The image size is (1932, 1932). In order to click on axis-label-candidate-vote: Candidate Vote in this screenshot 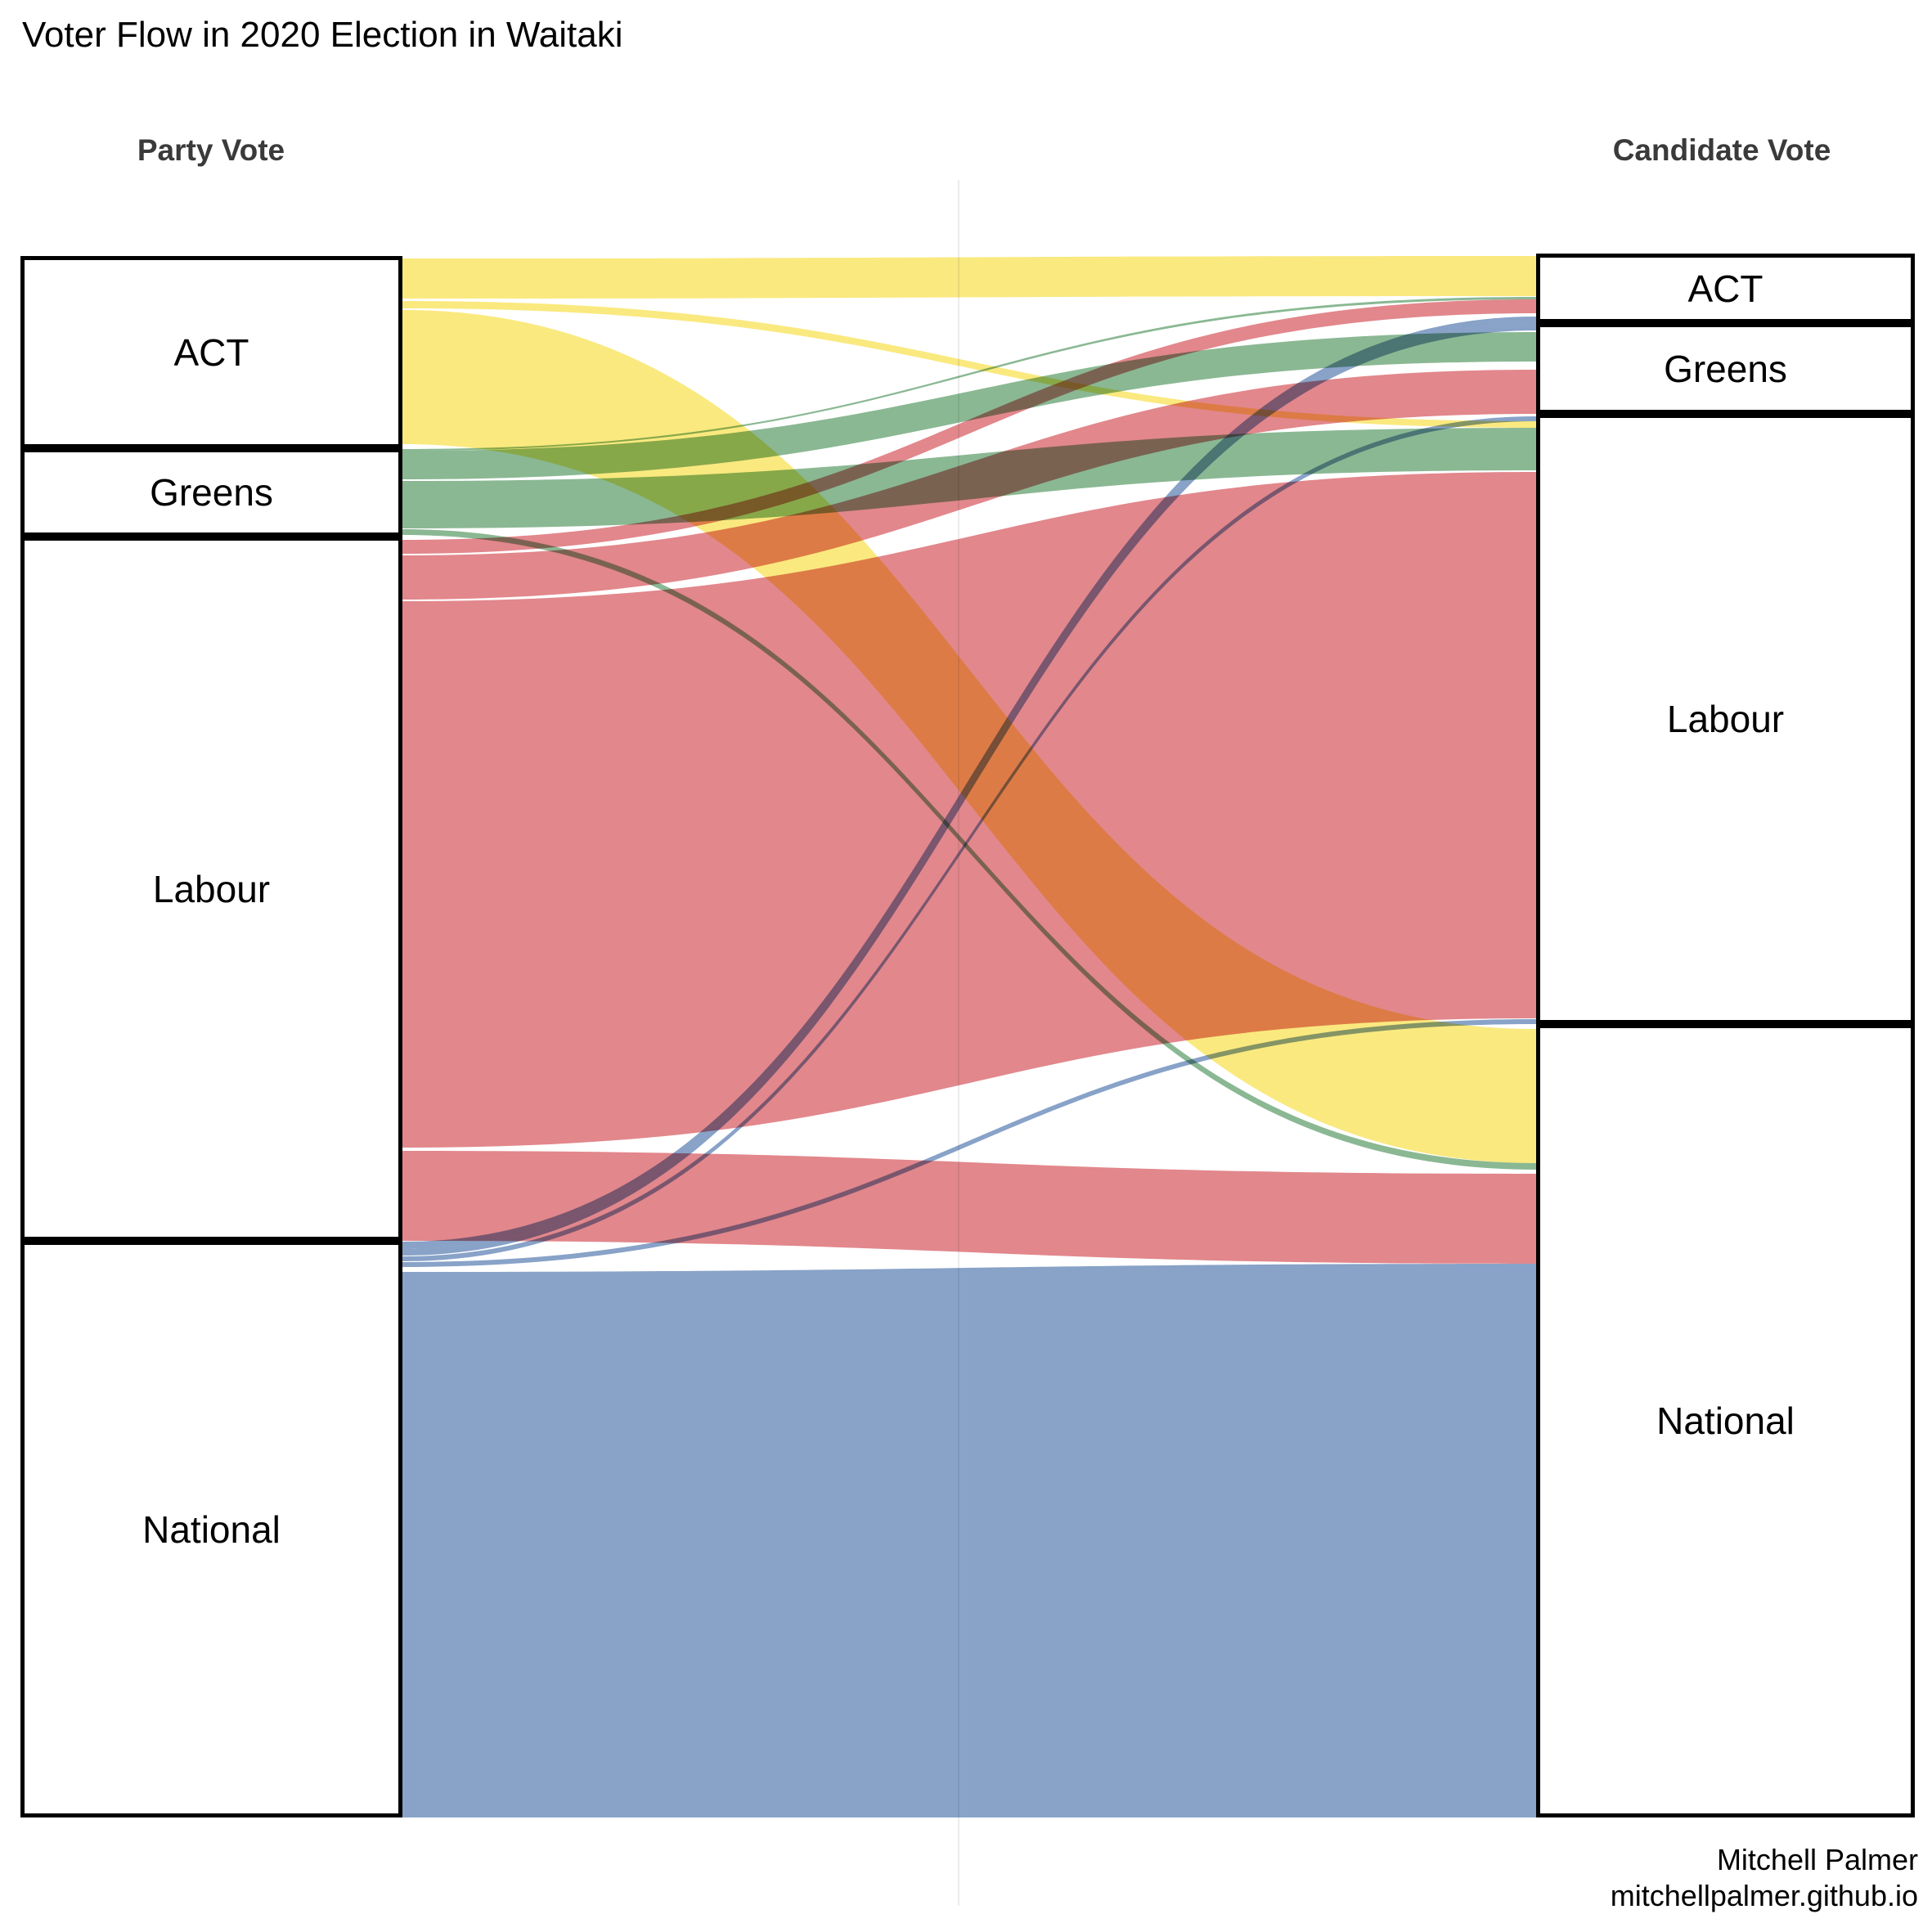, I will do `click(1721, 150)`.